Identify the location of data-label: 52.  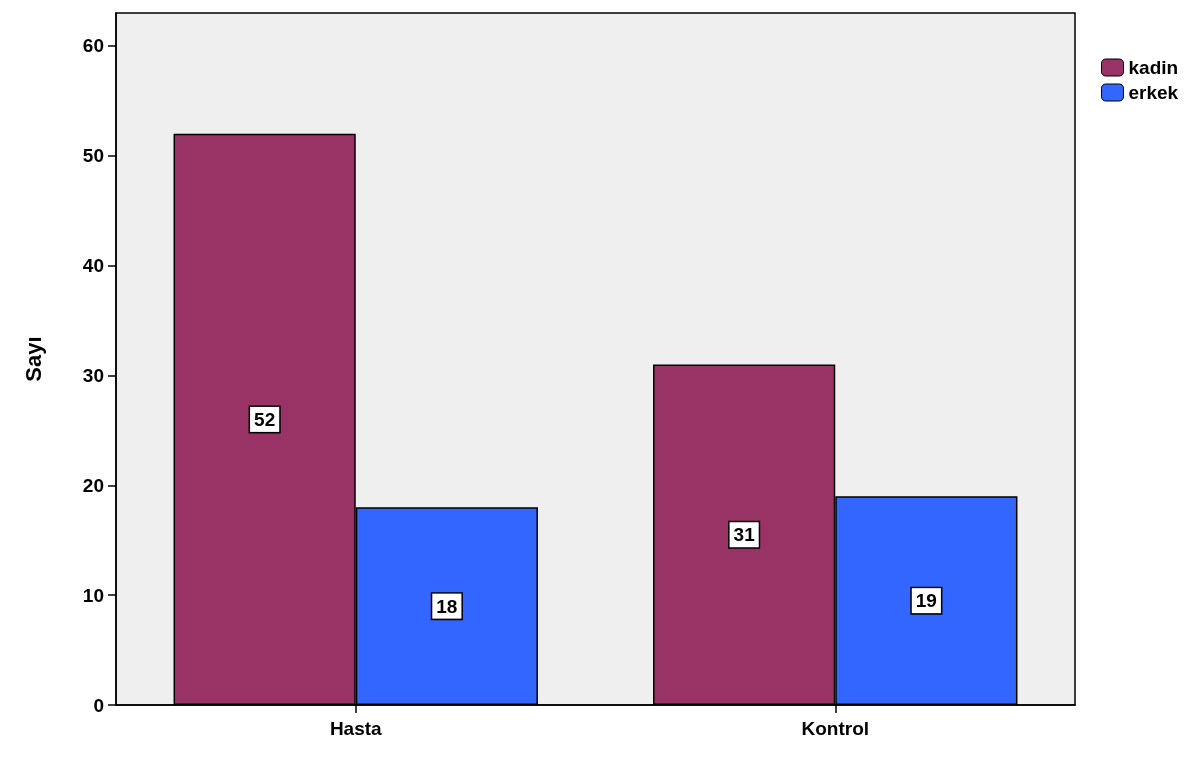
(265, 419).